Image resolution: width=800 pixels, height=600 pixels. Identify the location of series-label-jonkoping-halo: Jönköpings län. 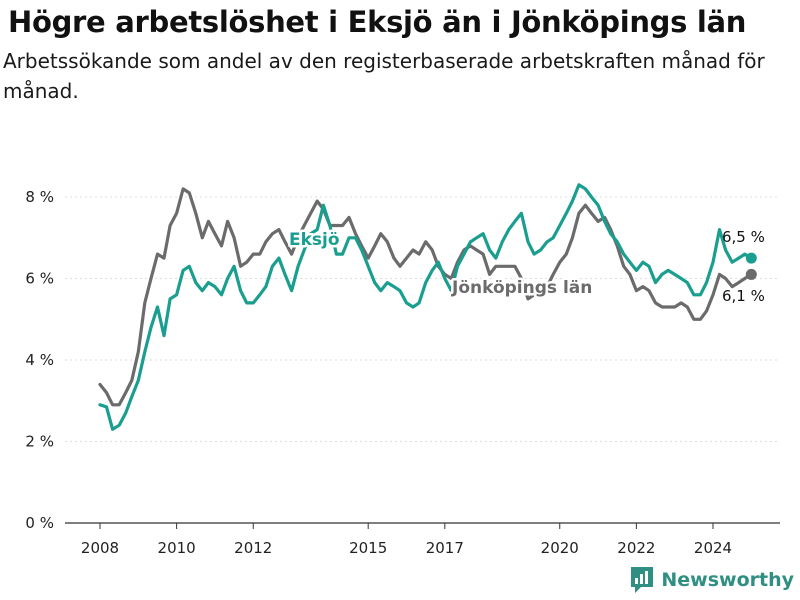
(521, 288).